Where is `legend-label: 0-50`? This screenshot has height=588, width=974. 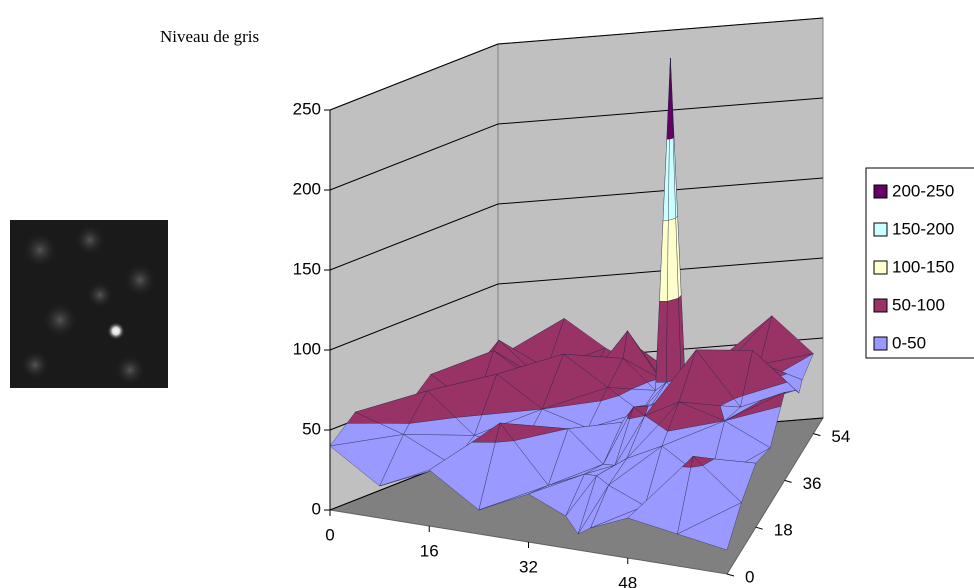 legend-label: 0-50 is located at coordinates (909, 342).